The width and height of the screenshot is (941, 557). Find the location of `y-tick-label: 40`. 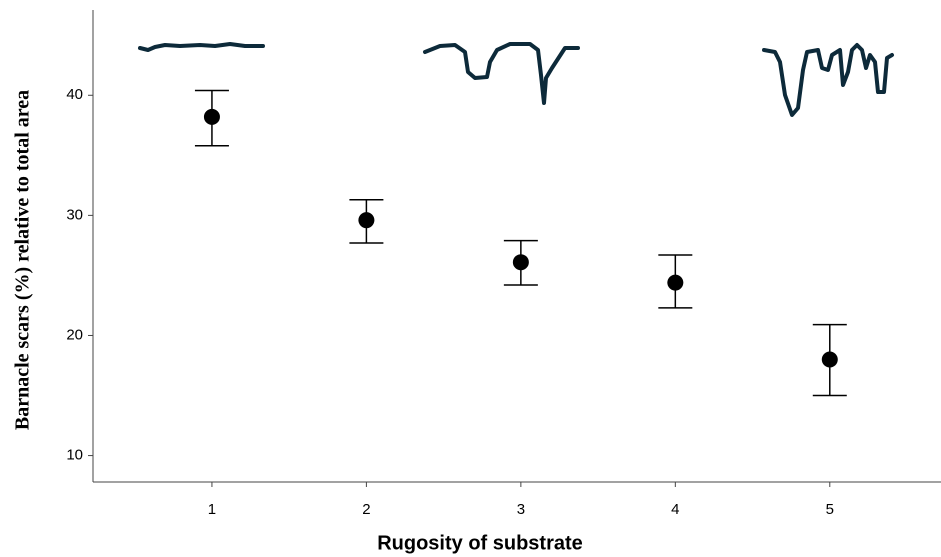

y-tick-label: 40 is located at coordinates (74, 94).